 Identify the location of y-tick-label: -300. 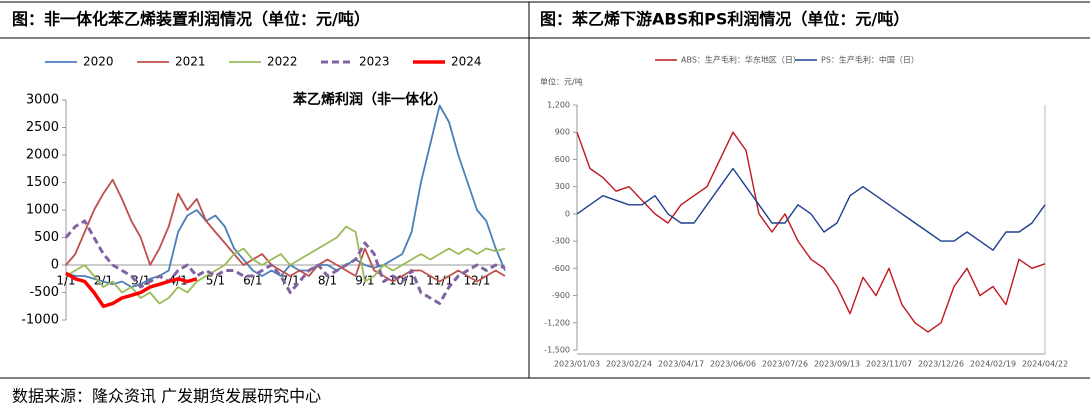
(561, 241).